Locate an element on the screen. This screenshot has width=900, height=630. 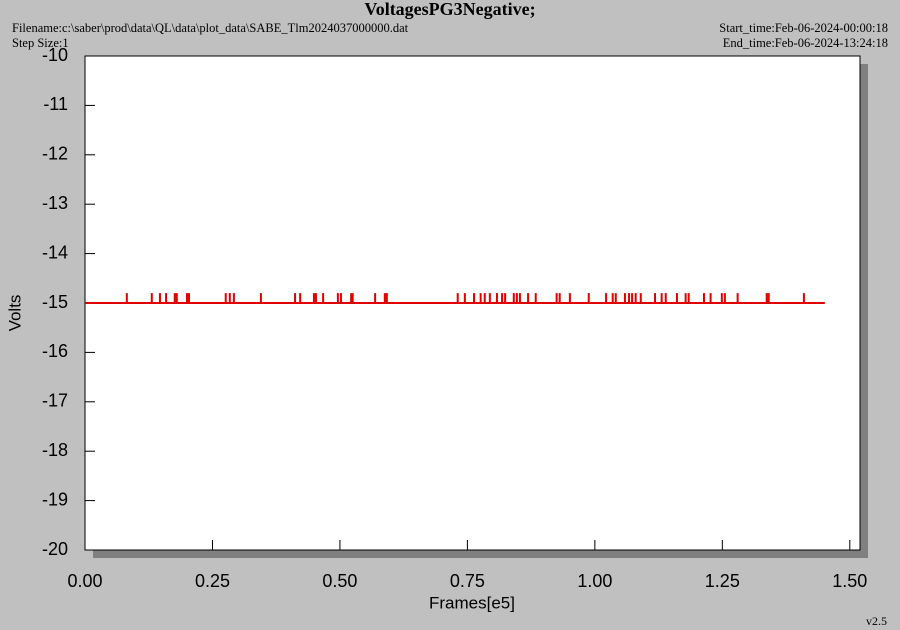
x-axis-label: Frames[e5] is located at coordinates (472, 602).